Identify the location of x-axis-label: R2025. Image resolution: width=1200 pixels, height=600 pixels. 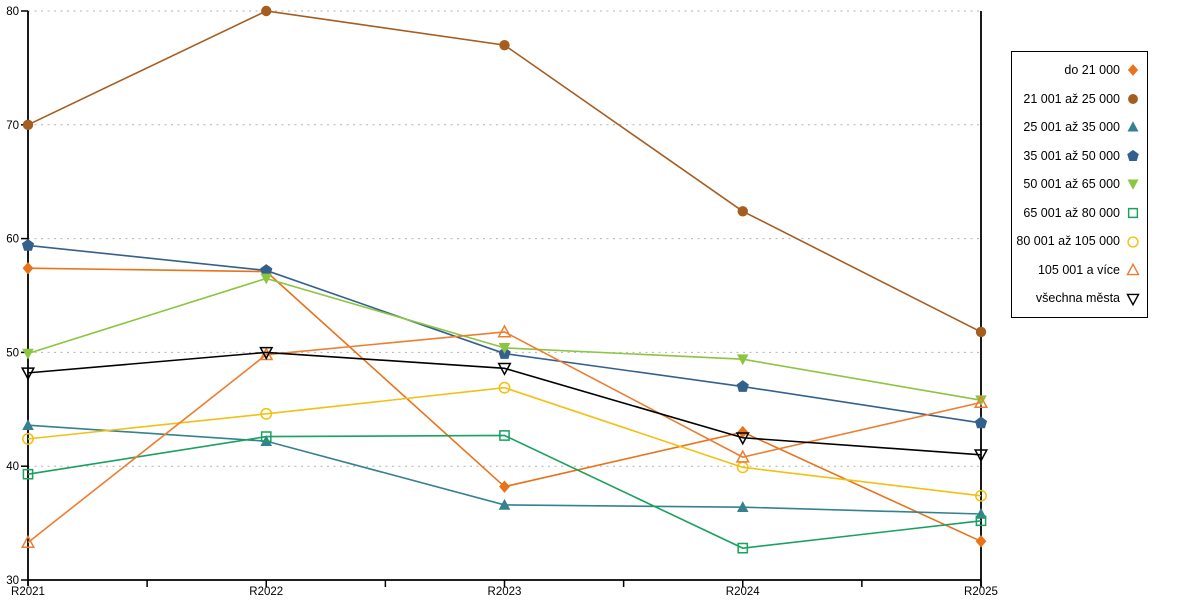
(981, 592).